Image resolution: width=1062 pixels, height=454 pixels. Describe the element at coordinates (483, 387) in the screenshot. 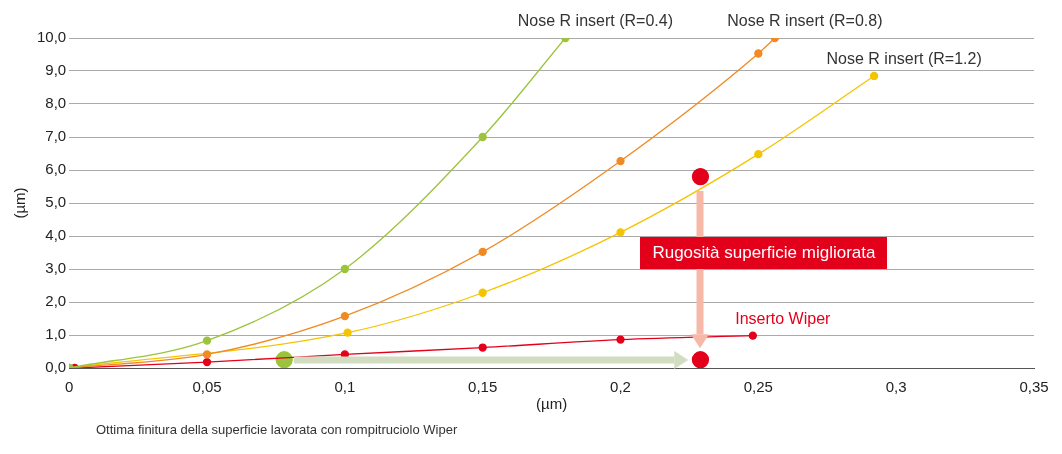

I see `x-tick-label: 0,15` at that location.